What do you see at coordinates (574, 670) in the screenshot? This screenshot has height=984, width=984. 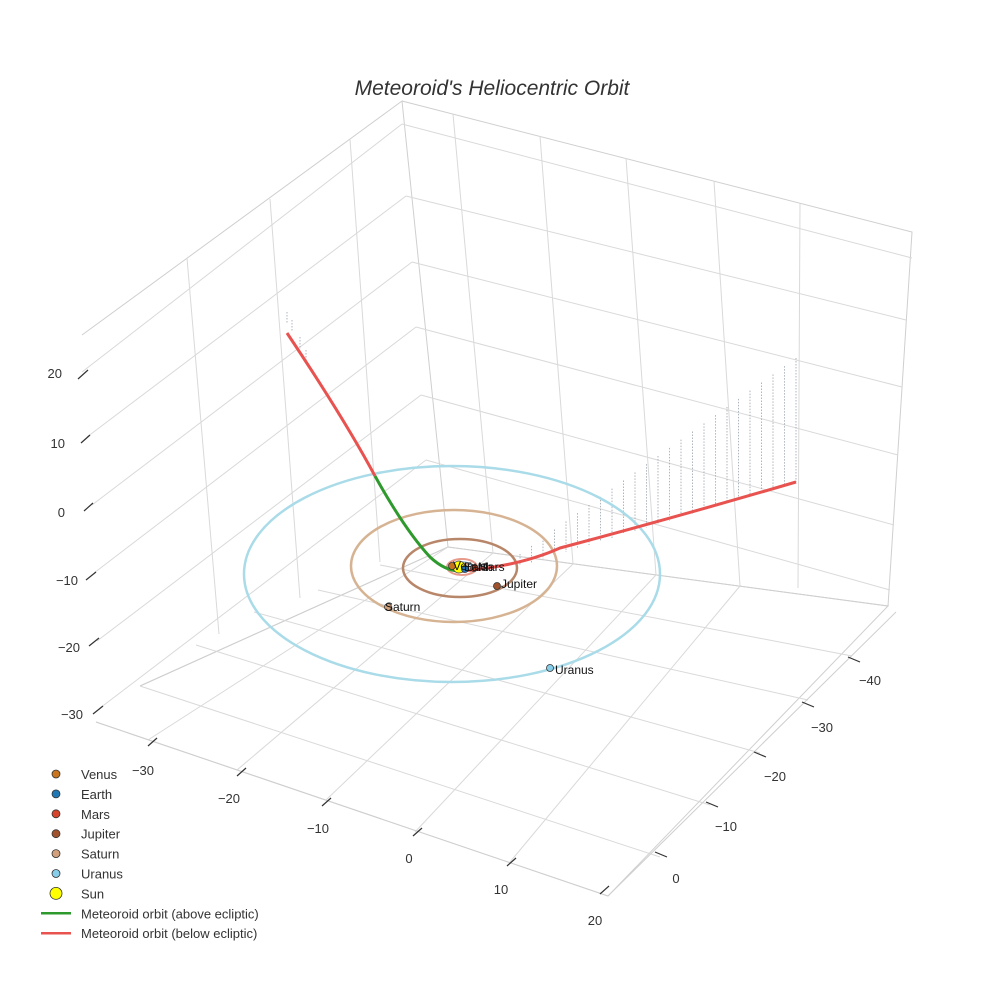 I see `uranus-label: Uranus` at bounding box center [574, 670].